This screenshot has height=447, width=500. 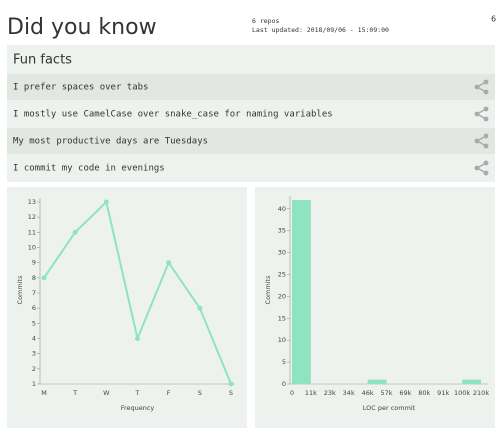 What do you see at coordinates (34, 293) in the screenshot?
I see `y-tick-label: 7` at bounding box center [34, 293].